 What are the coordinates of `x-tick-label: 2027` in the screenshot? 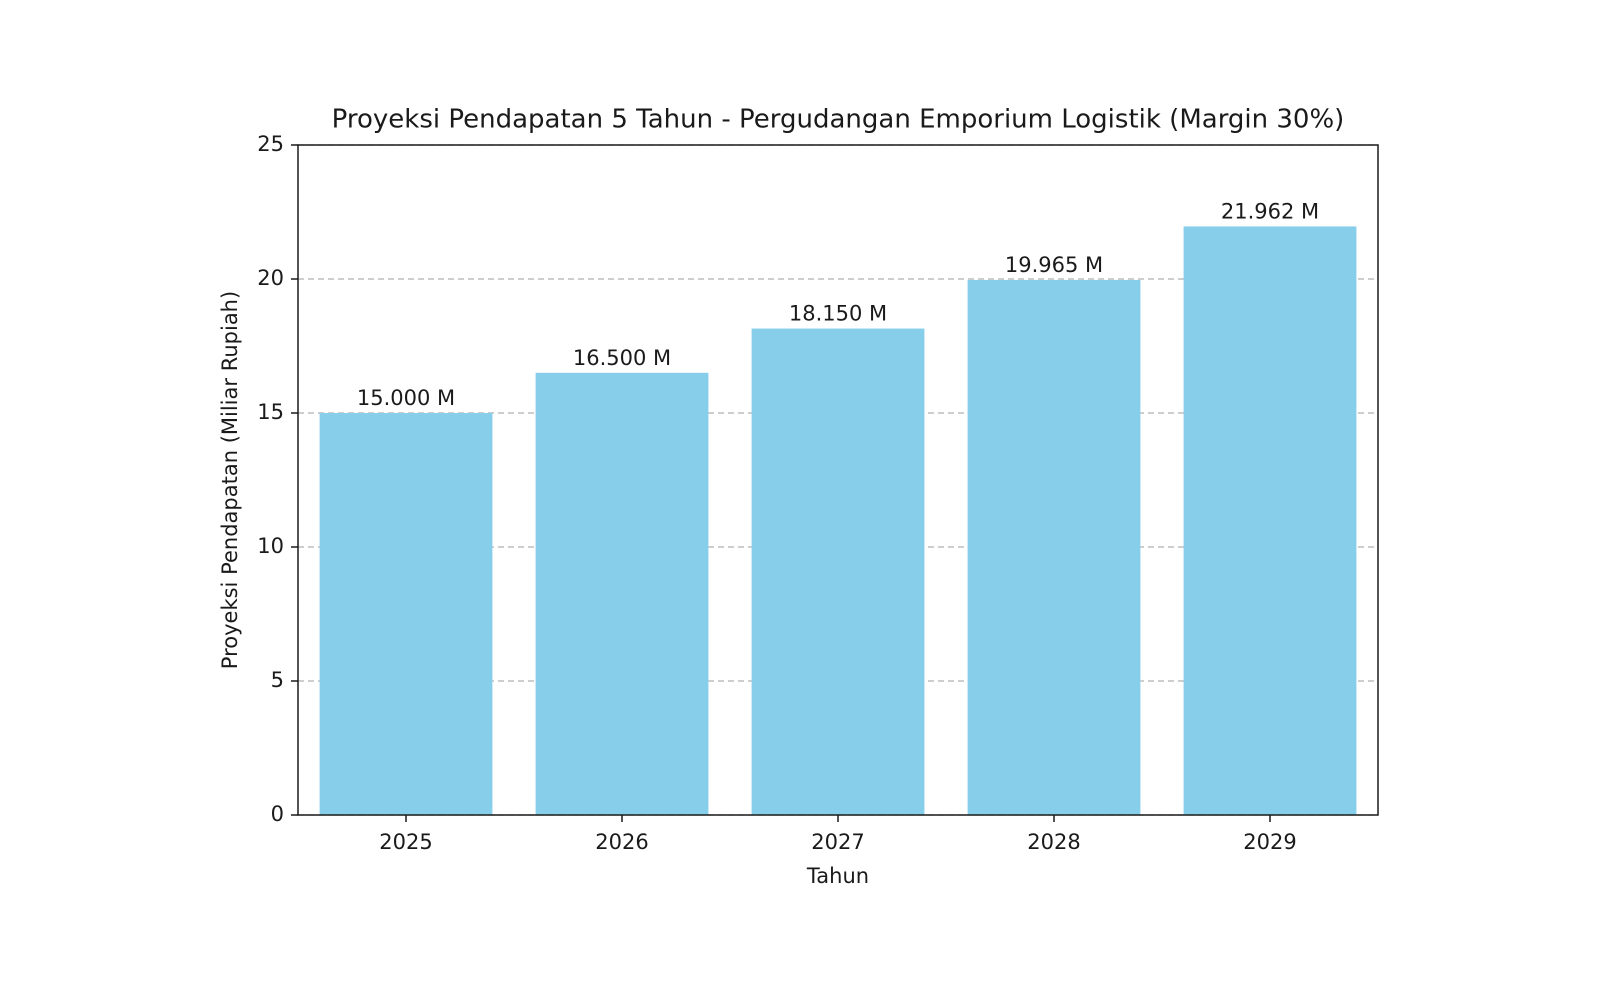 It's located at (837, 842).